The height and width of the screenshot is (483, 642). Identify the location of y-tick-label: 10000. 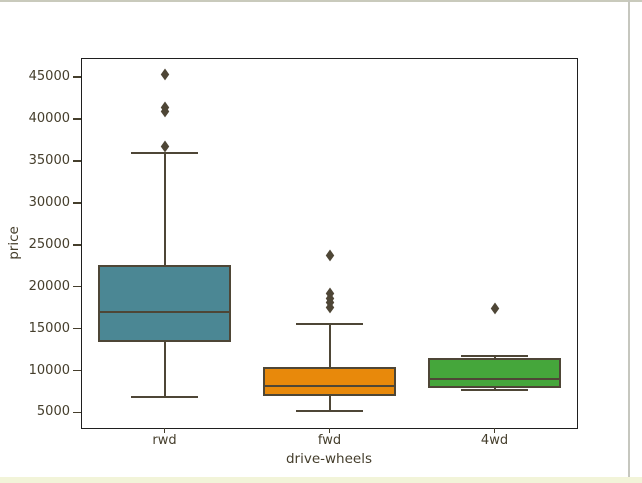
(49, 370).